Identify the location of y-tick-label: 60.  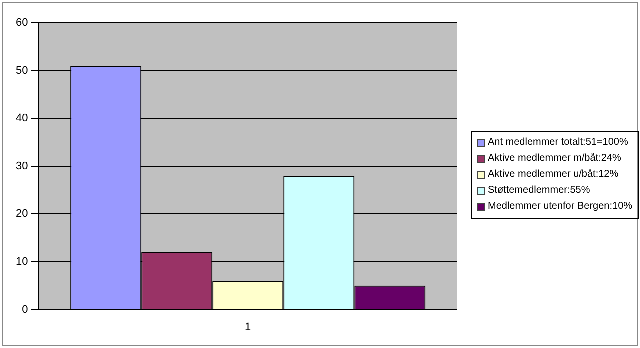
(22, 23).